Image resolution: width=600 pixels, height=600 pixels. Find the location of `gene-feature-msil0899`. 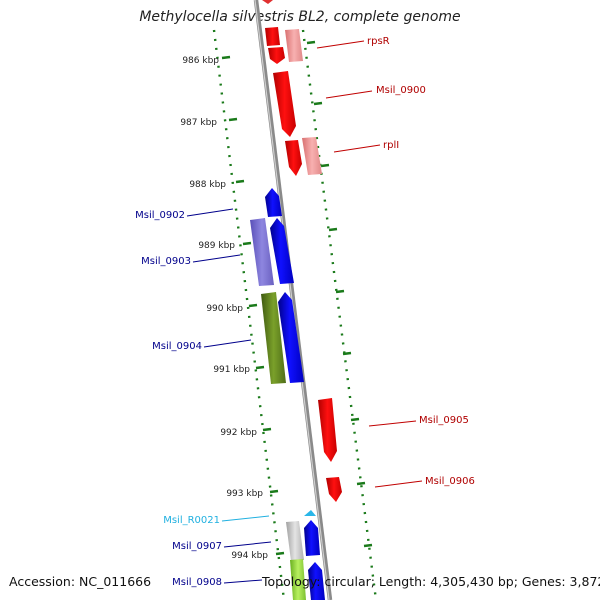

gene-feature-msil0899 is located at coordinates (276, 55).